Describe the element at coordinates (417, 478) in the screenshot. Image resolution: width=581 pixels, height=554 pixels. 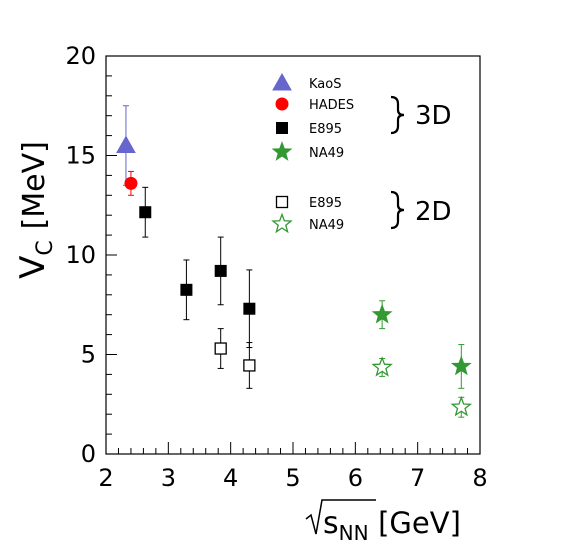
I see `x-tick-label: 7` at that location.